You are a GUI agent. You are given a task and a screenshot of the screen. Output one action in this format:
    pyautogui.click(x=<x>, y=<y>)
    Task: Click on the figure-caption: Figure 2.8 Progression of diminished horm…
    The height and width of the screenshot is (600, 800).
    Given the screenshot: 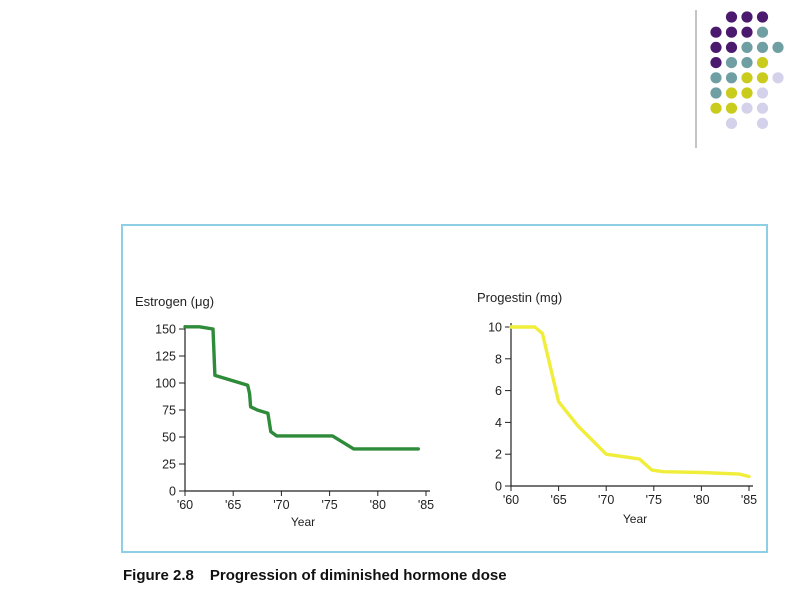 What is the action you would take?
    pyautogui.click(x=315, y=575)
    